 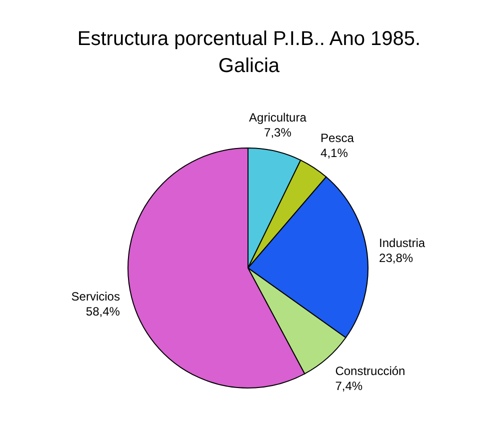 I want to click on slice-label: Servicios, so click(x=95, y=296).